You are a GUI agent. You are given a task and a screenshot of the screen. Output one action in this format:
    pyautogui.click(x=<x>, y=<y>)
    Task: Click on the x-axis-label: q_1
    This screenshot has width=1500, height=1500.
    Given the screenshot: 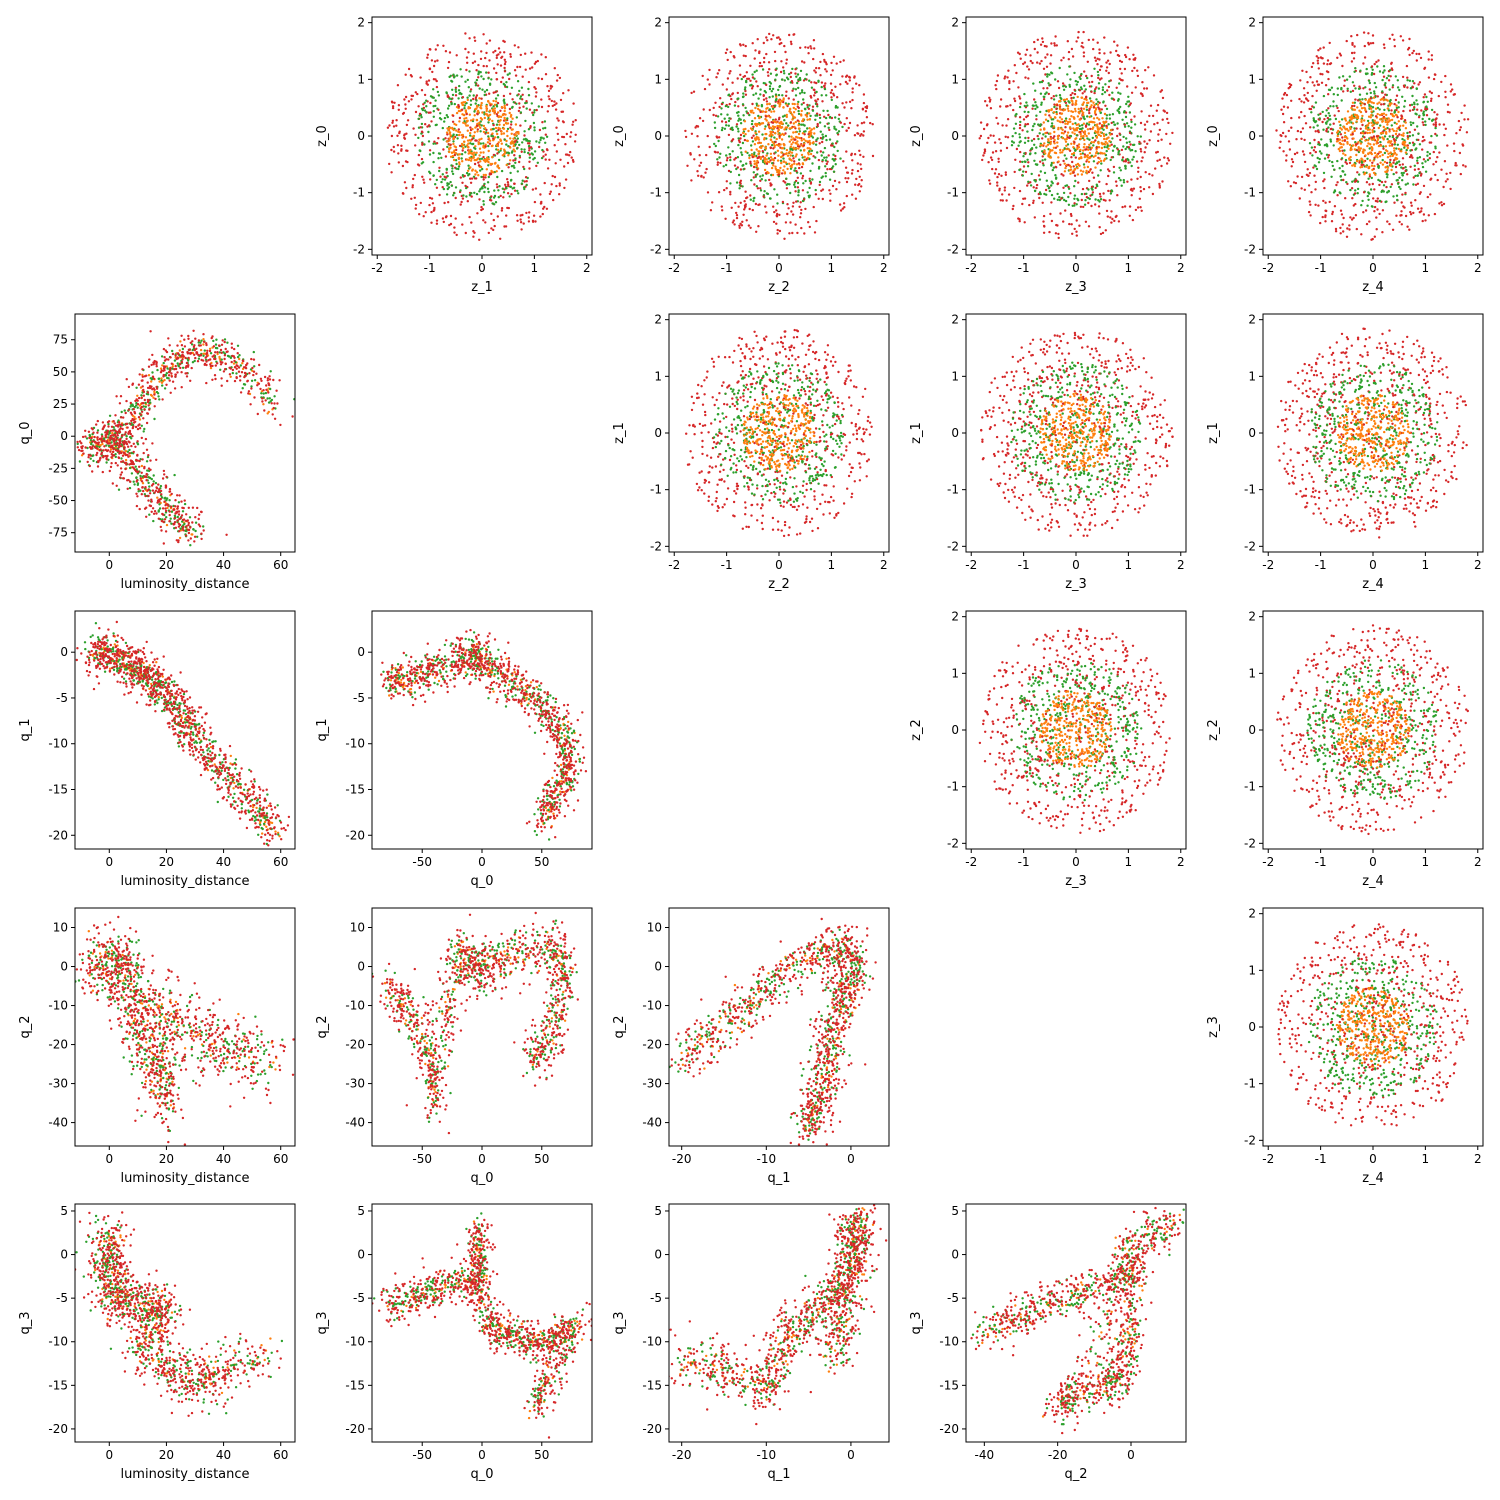 What is the action you would take?
    pyautogui.click(x=778, y=1178)
    